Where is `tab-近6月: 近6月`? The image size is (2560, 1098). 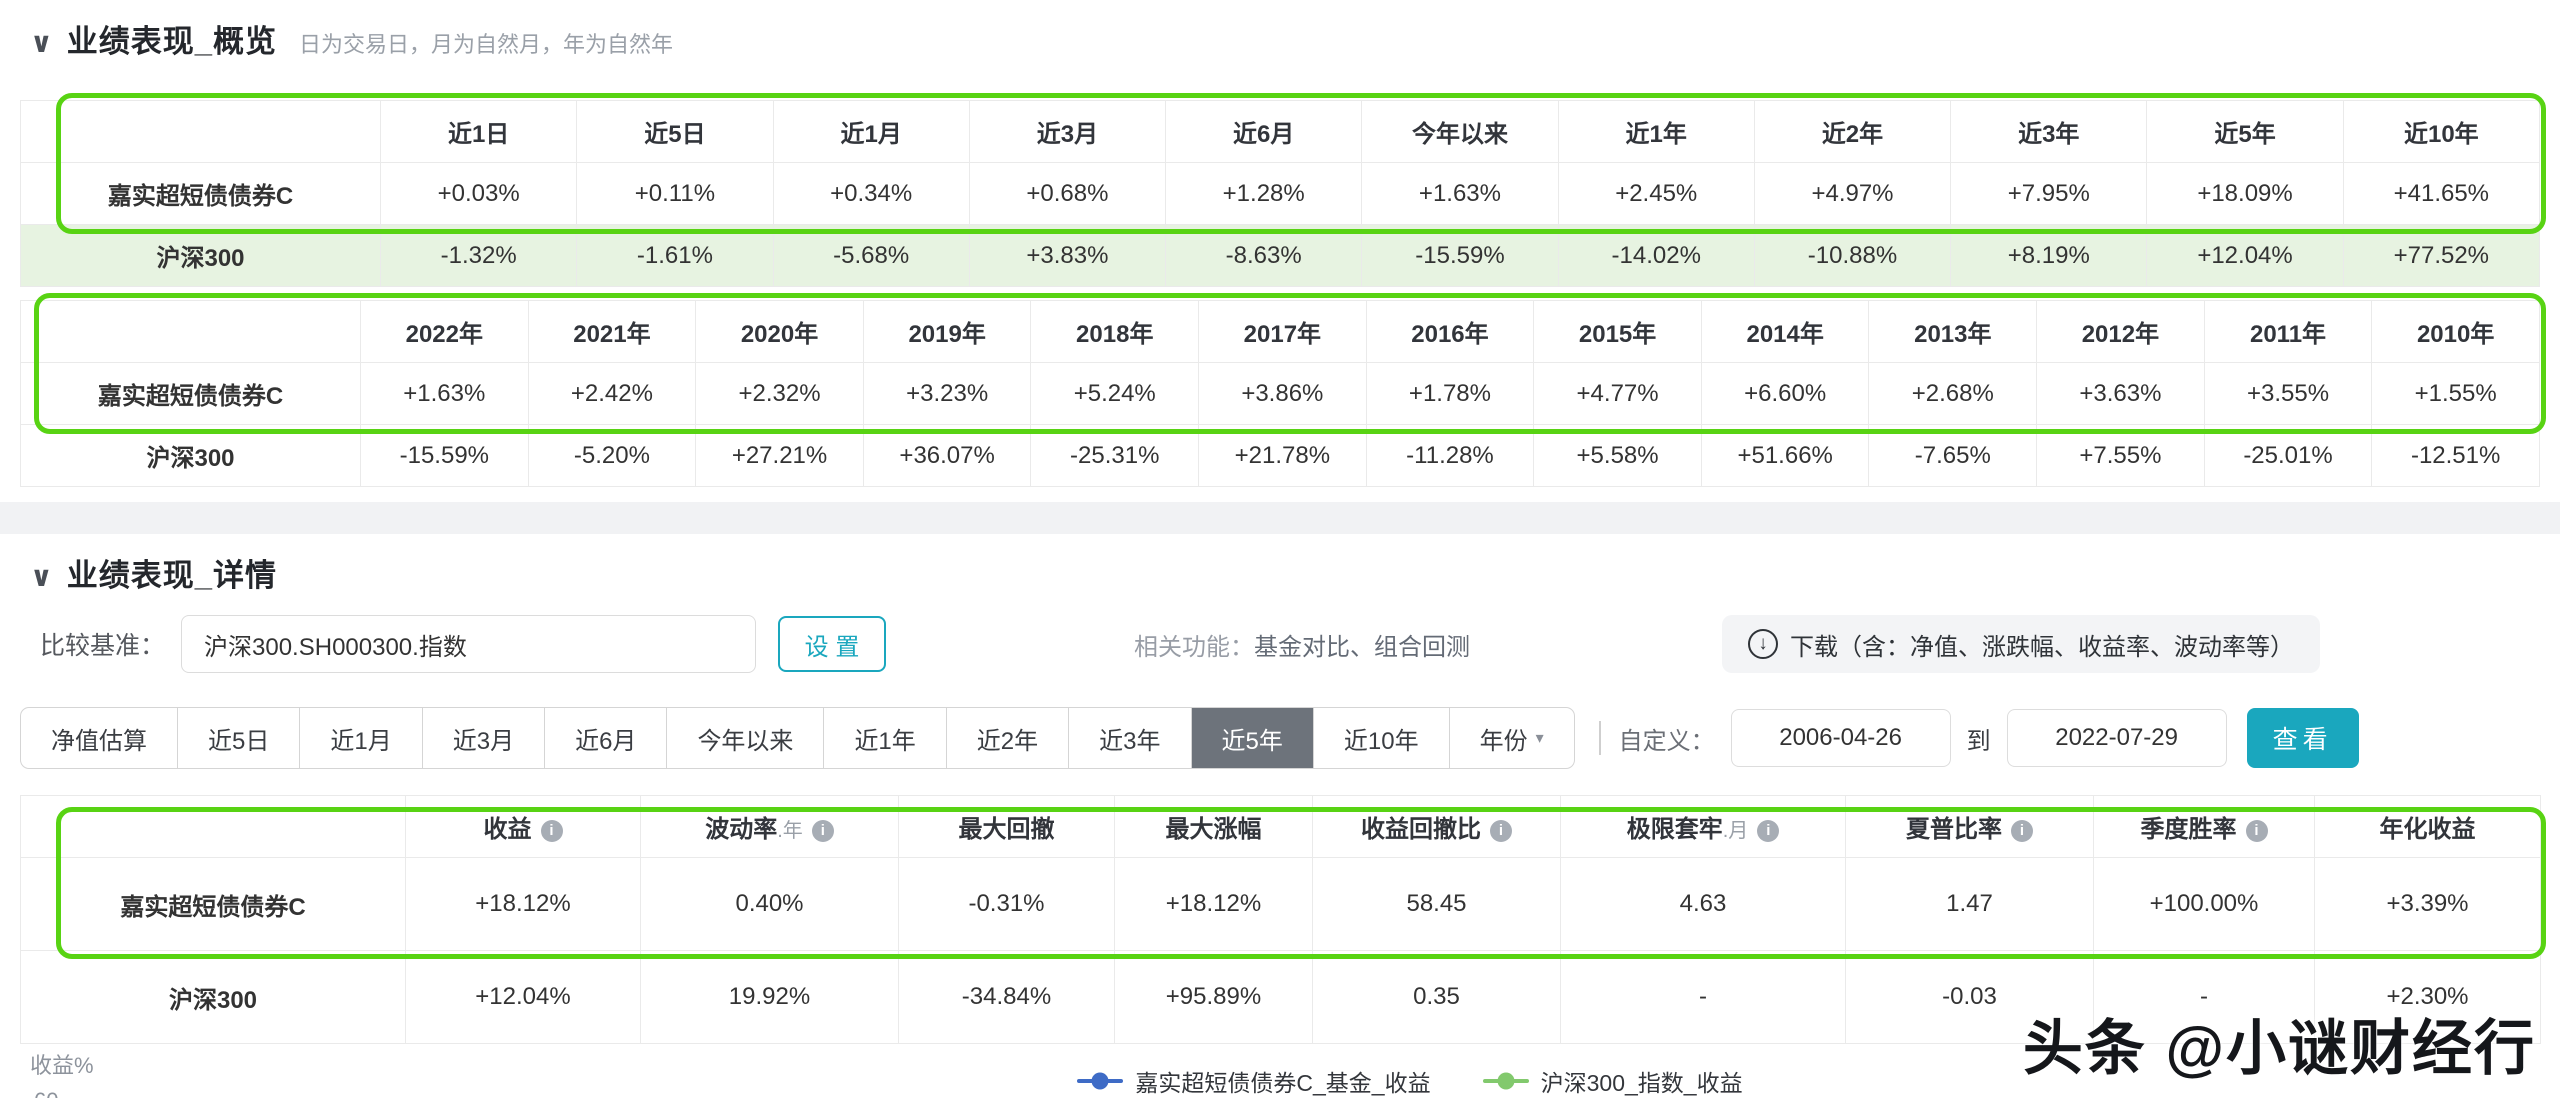
tab-近6月: 近6月 is located at coordinates (606, 738).